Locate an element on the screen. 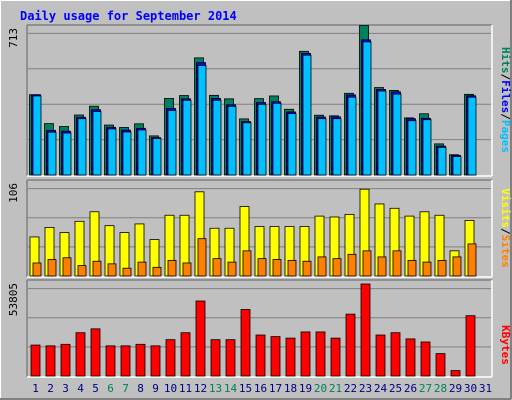  x-tick-day-2: 2 is located at coordinates (50, 388).